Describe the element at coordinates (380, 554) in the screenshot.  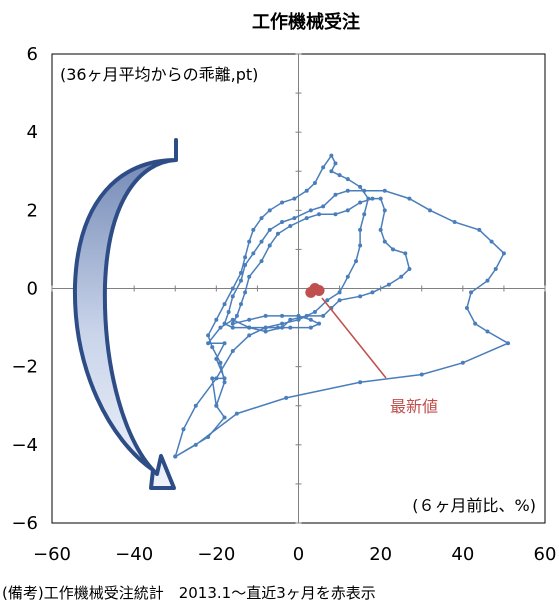
I see `x-tick-label: 20` at that location.